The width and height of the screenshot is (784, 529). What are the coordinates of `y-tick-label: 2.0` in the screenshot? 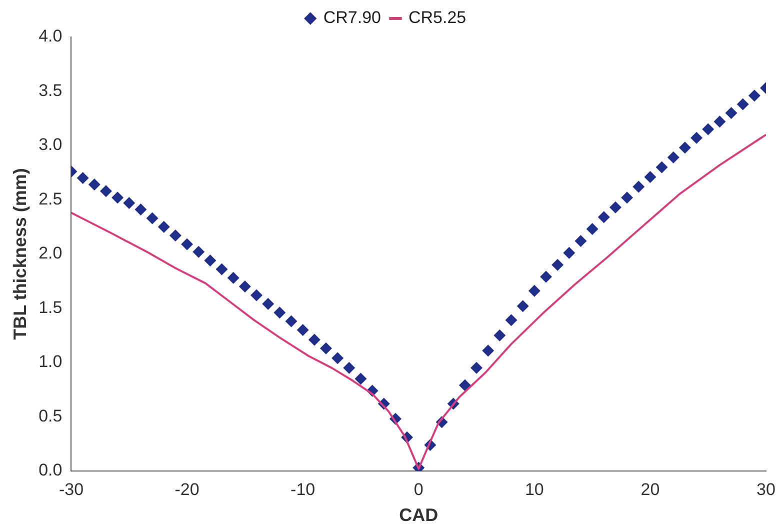 It's located at (50, 253).